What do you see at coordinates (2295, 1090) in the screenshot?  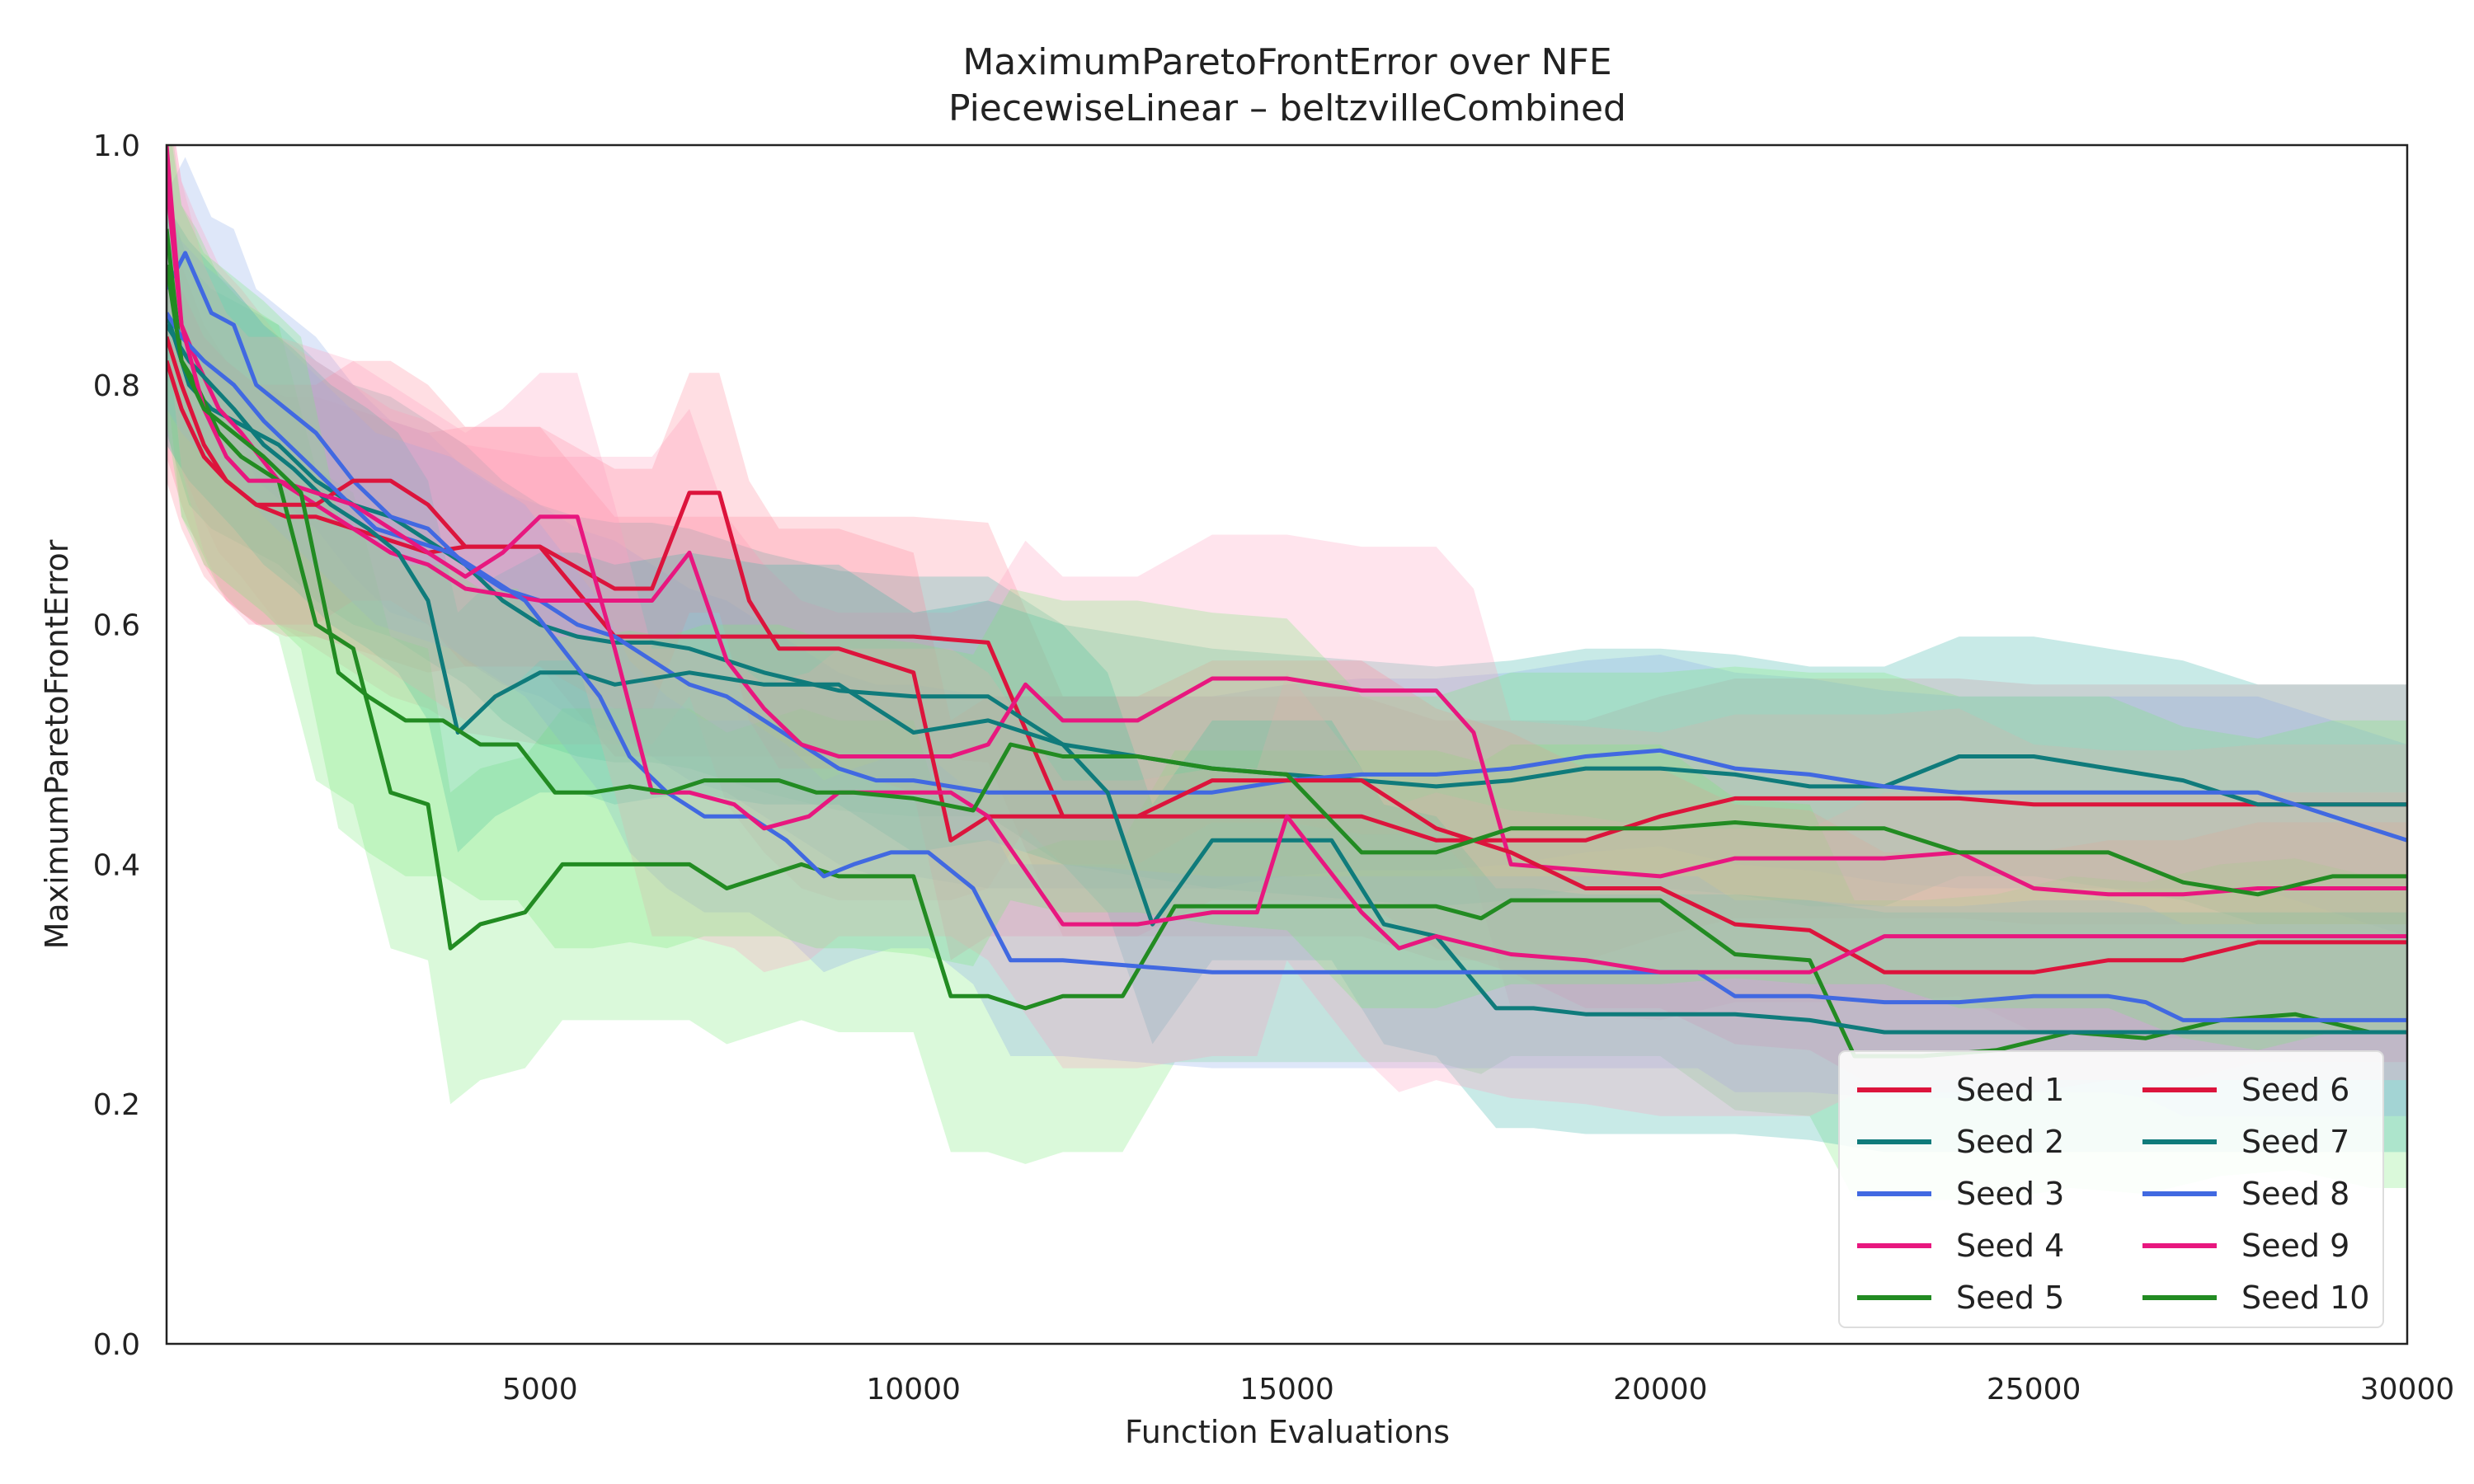 I see `legend-label-seed-6: Seed 6` at bounding box center [2295, 1090].